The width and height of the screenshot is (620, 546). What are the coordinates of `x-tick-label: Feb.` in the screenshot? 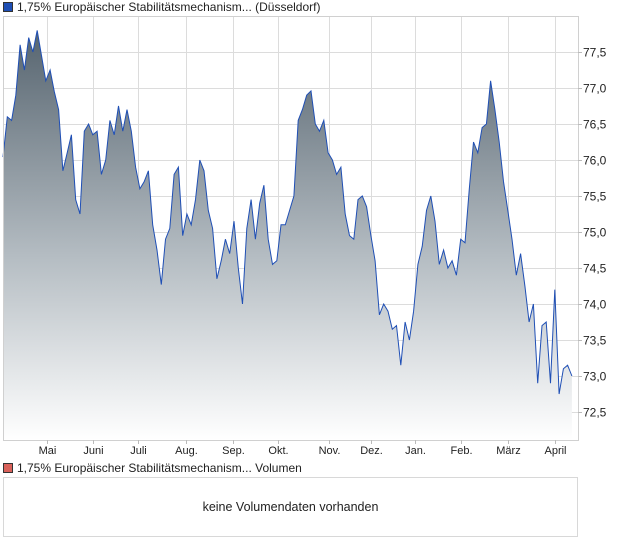 It's located at (461, 451).